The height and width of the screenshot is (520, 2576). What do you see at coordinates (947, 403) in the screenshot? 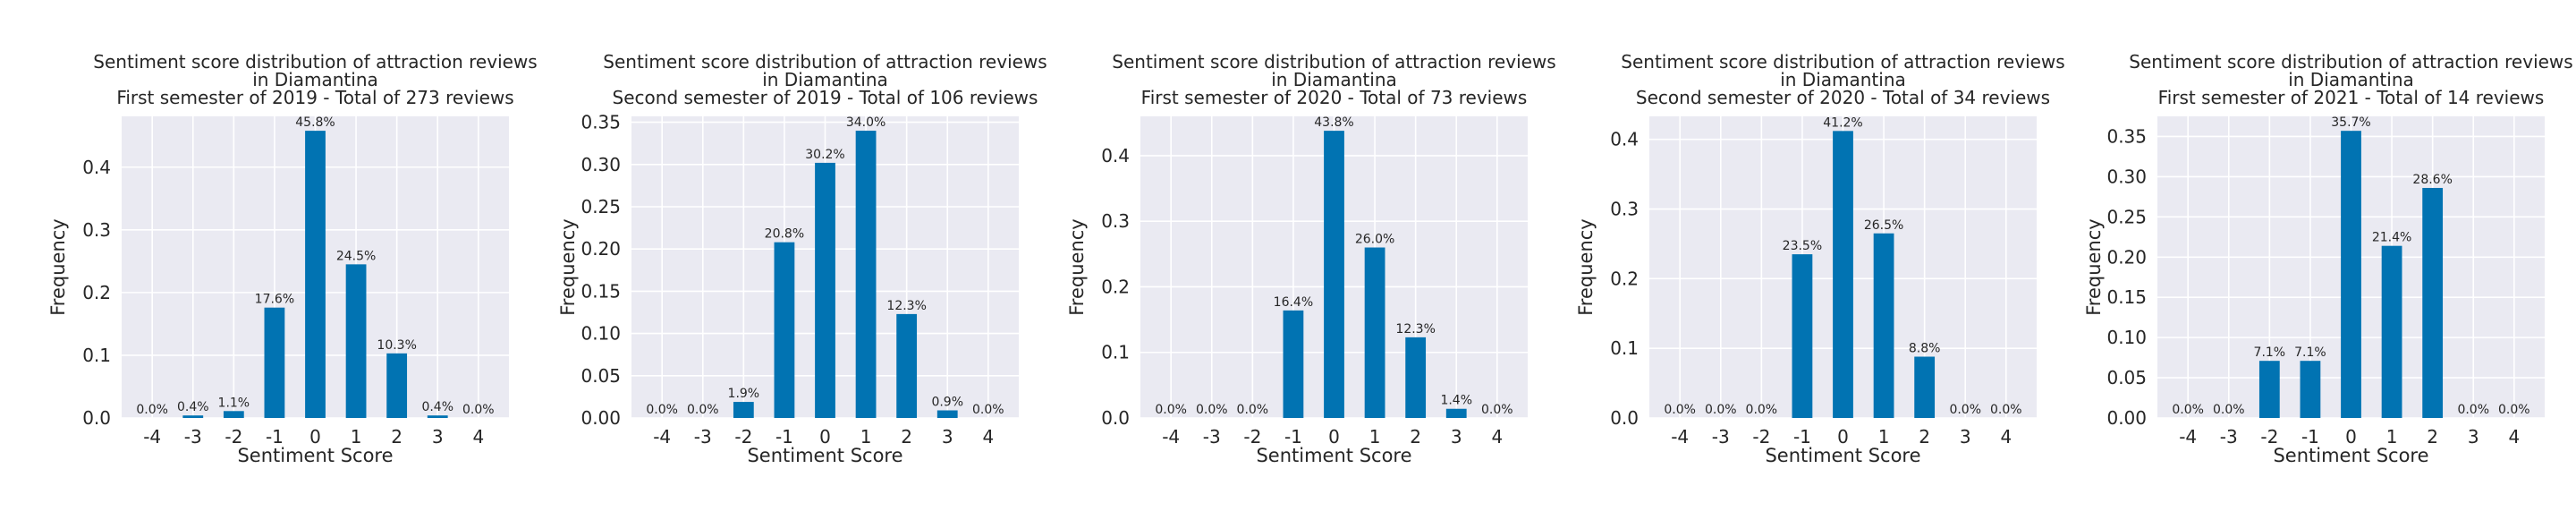
I see `bar-value-label: 0.9%` at bounding box center [947, 403].